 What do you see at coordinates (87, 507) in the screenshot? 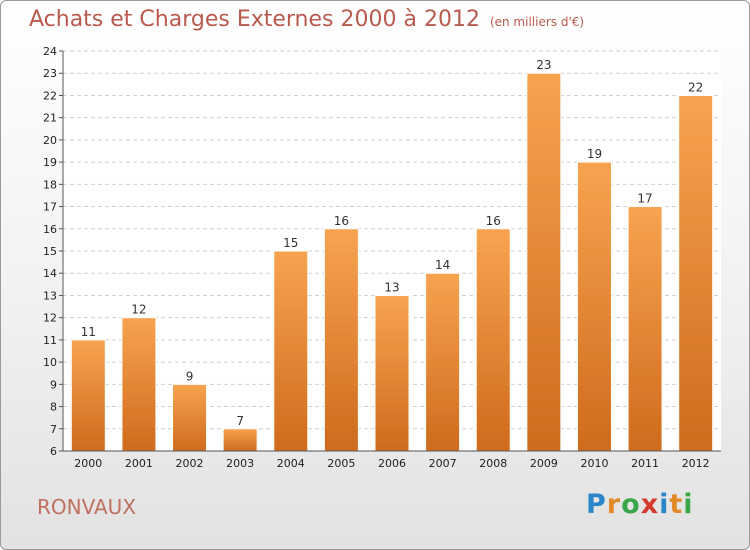
I see `location-label: RONVAUX` at bounding box center [87, 507].